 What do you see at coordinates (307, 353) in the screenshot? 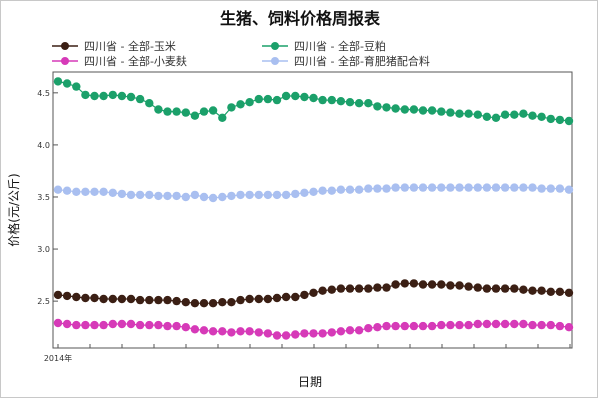
I see `x-axis: 2014年` at bounding box center [307, 353].